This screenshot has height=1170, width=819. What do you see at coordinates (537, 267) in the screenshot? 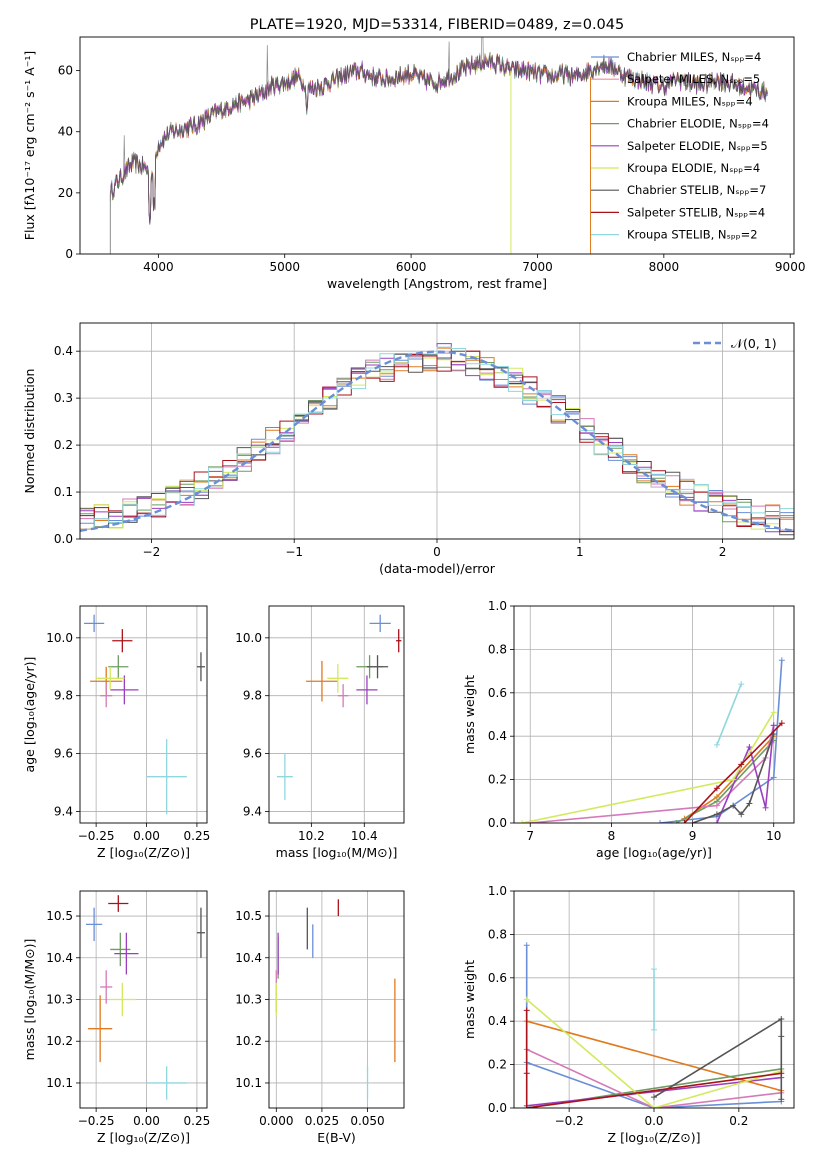
I see `x-tick-label: 7000` at bounding box center [537, 267].